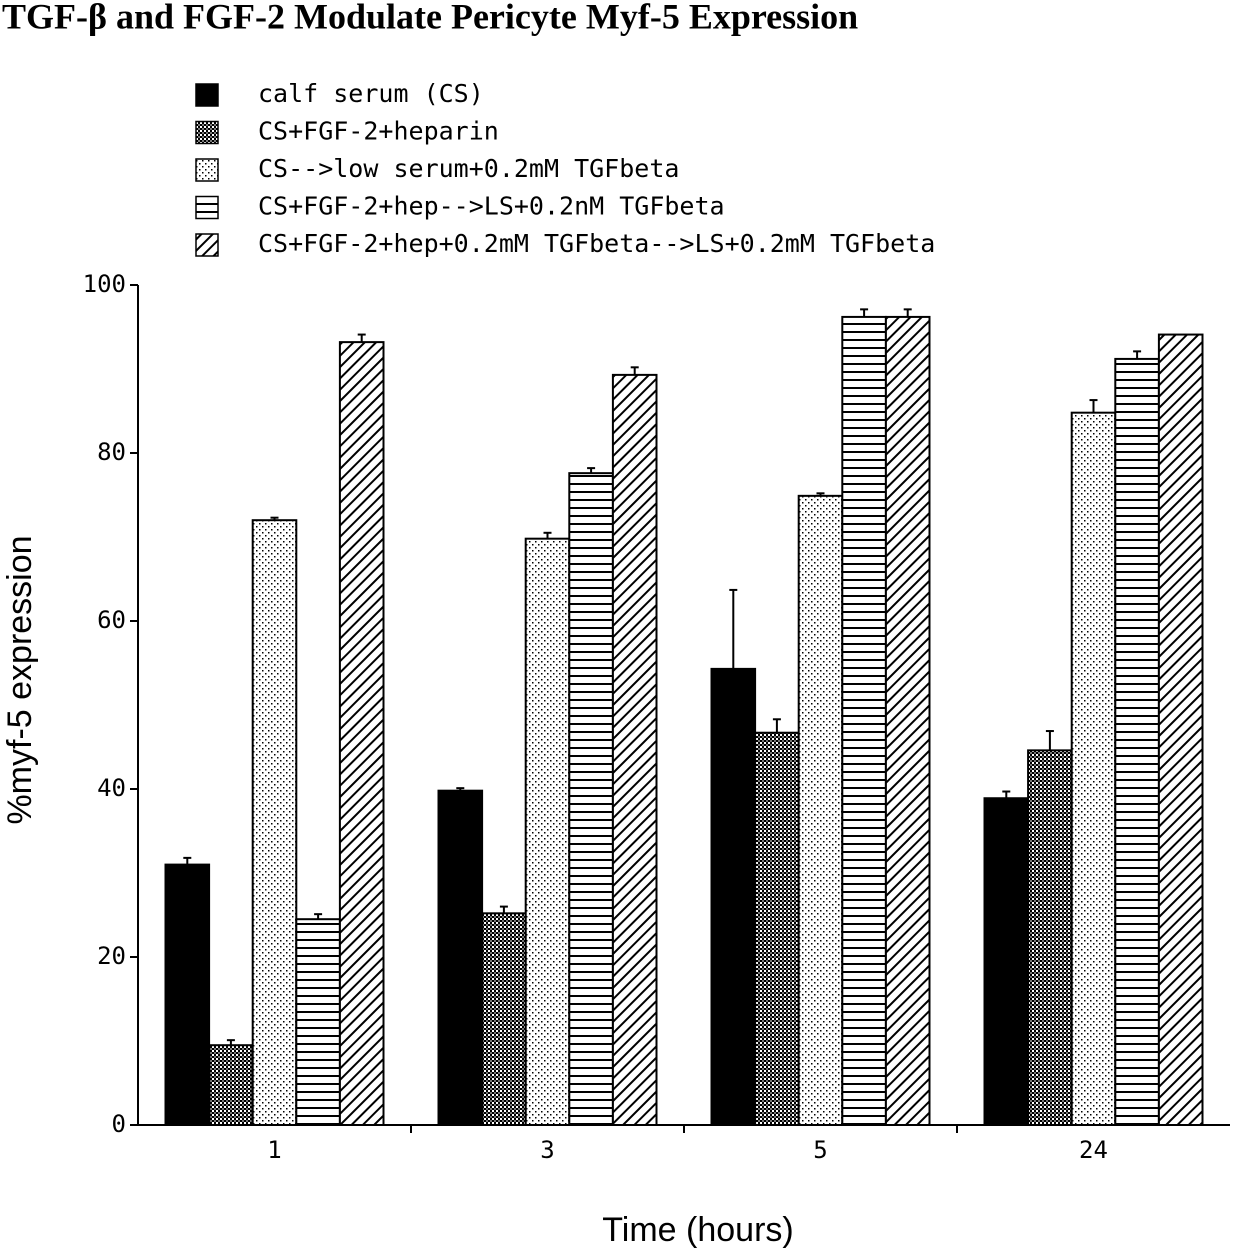  I want to click on x-tick-label: 3, so click(547, 1150).